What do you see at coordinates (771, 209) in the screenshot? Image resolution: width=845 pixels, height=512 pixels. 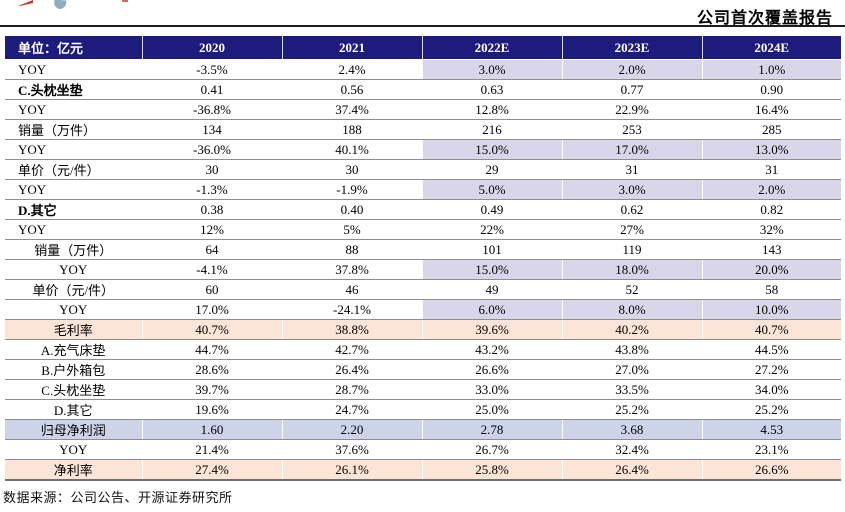 I see `cell: 0.82` at bounding box center [771, 209].